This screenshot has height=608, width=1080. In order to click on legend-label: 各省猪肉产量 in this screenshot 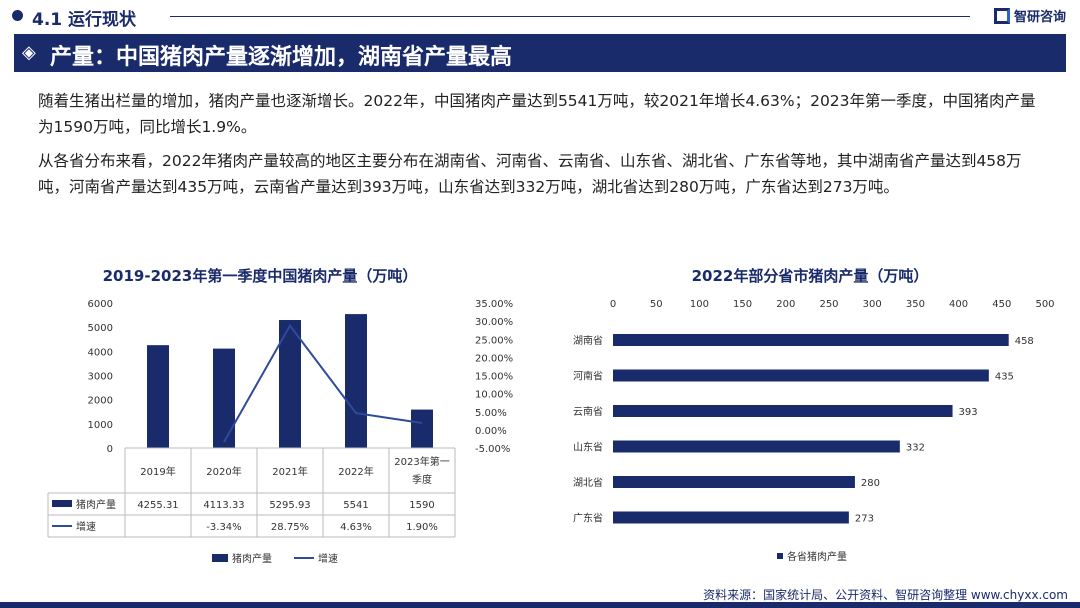, I will do `click(817, 556)`.